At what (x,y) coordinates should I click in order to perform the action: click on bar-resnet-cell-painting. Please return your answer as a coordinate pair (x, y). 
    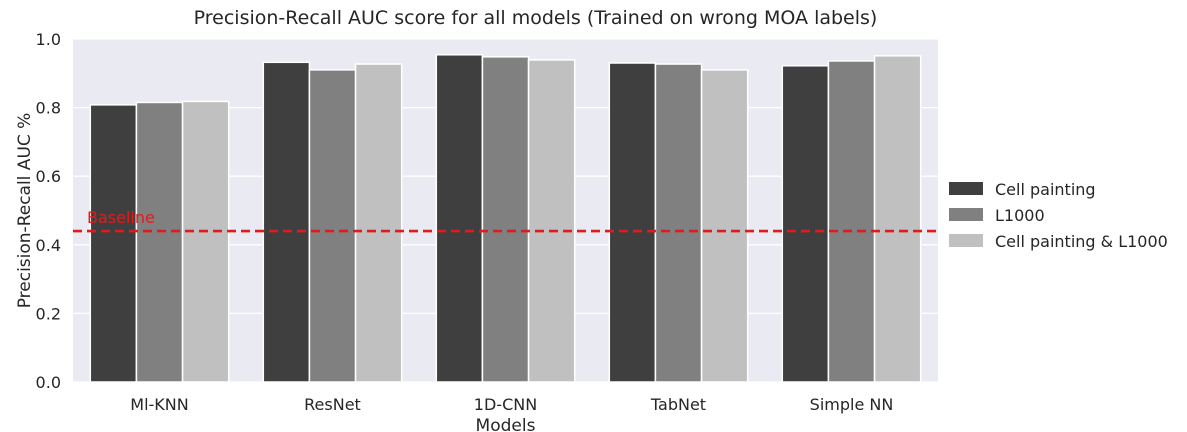
    Looking at the image, I should click on (286, 222).